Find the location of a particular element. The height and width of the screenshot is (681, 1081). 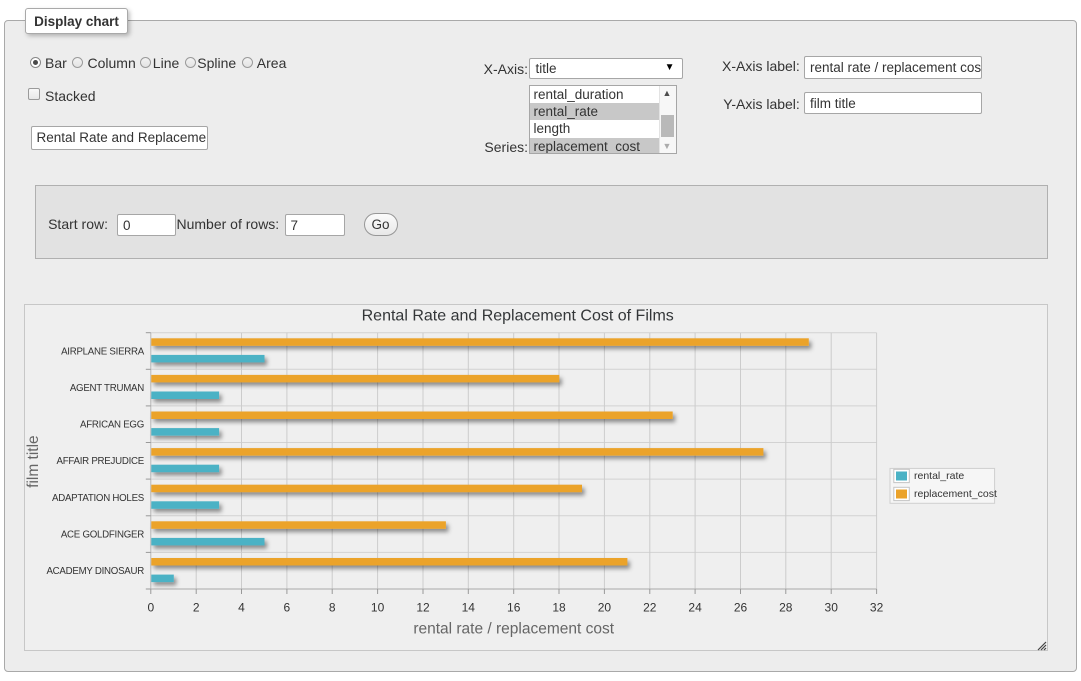

svg-text: 28 is located at coordinates (786, 608).